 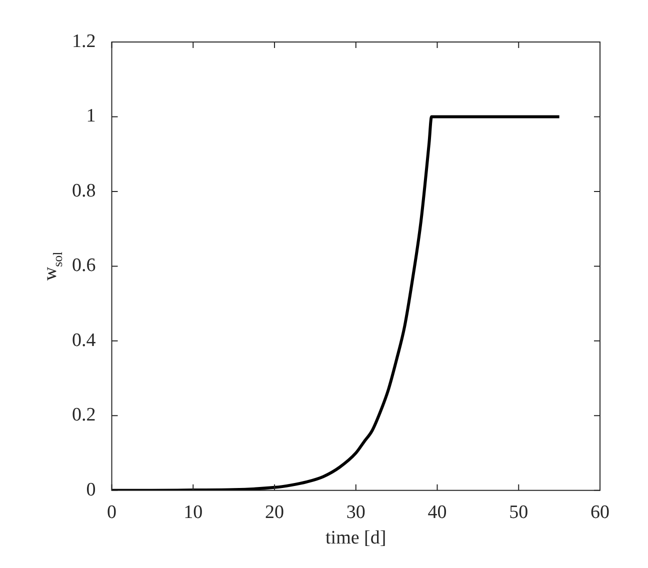 What do you see at coordinates (600, 512) in the screenshot?
I see `x-tick-label: 60` at bounding box center [600, 512].